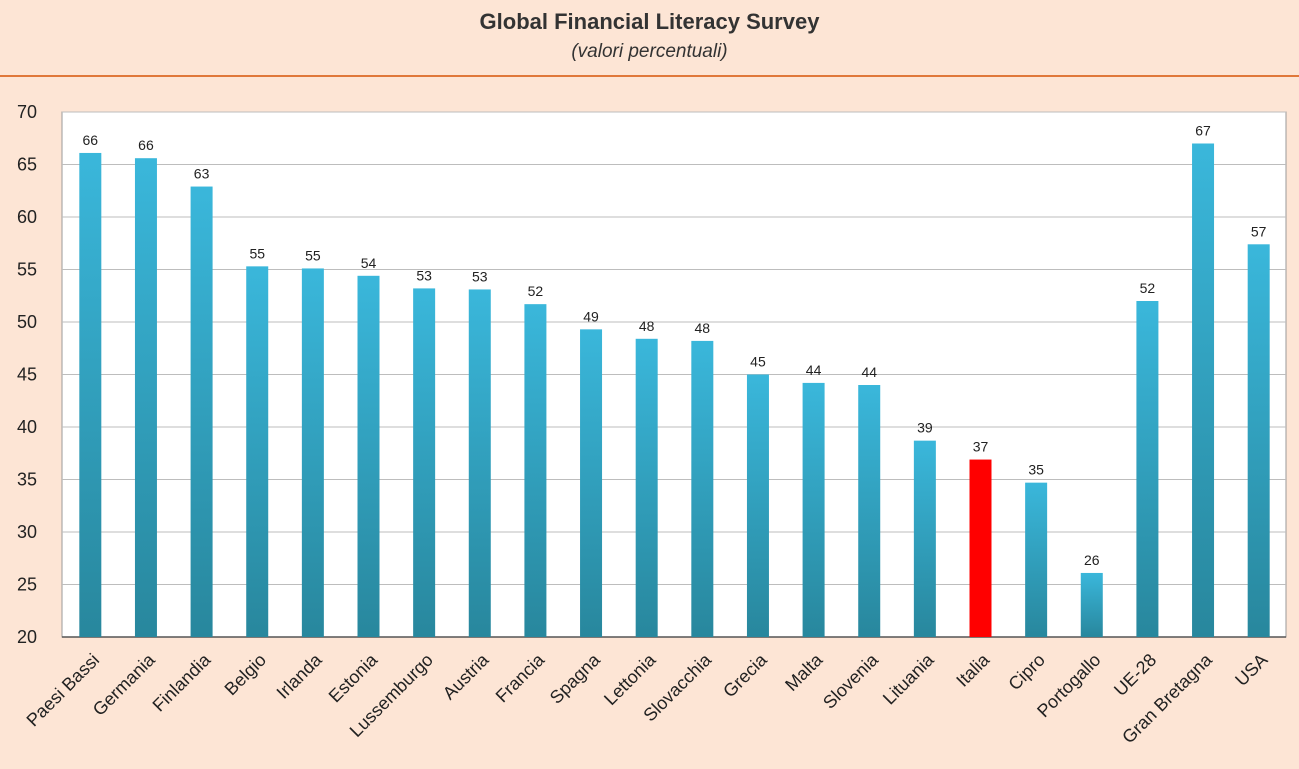 The image size is (1299, 769). Describe the element at coordinates (702, 488) in the screenshot. I see `bar-slovacchia` at that location.